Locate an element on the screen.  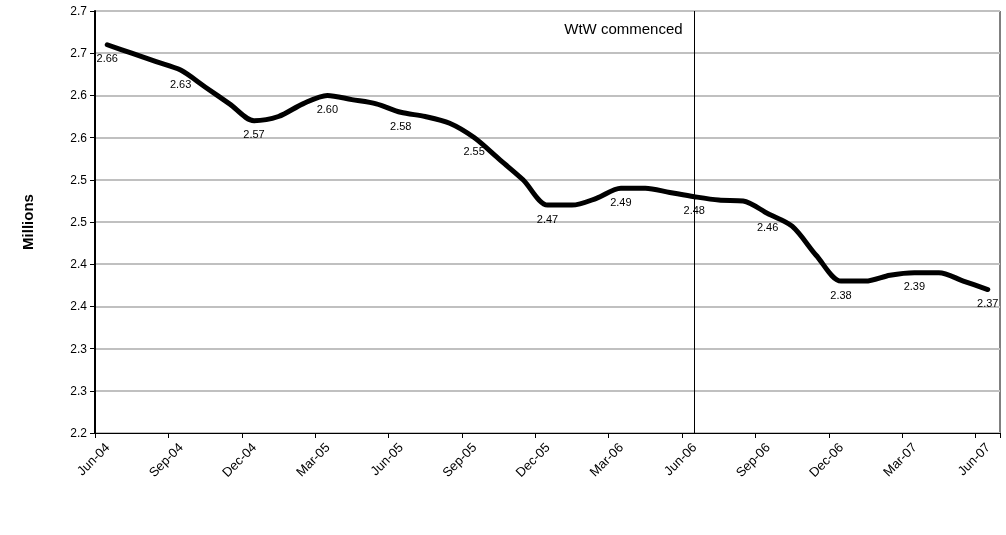
data-label: 2.38 is located at coordinates (841, 294).